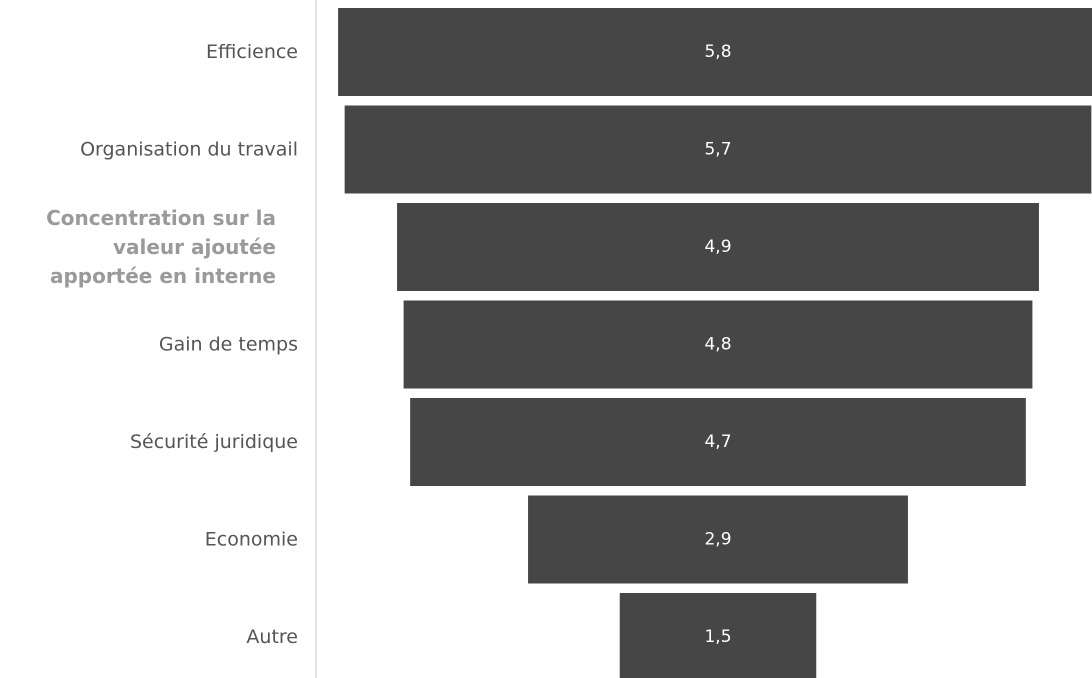 Image resolution: width=1092 pixels, height=678 pixels. I want to click on category-label: Gain de temps, so click(228, 345).